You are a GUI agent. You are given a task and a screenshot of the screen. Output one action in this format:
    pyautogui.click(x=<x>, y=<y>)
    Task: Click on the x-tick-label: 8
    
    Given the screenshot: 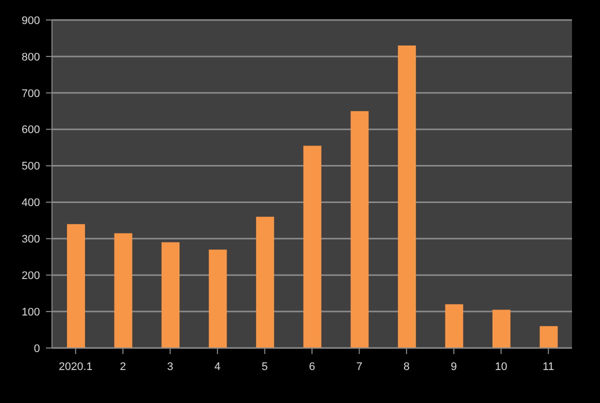 What is the action you would take?
    pyautogui.click(x=406, y=366)
    